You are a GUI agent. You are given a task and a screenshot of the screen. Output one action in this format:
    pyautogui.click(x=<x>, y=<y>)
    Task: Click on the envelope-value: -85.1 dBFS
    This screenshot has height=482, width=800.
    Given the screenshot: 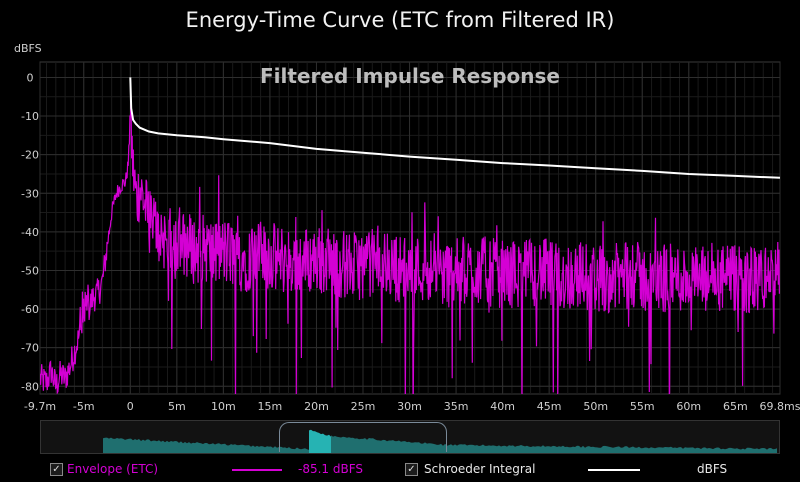 What is the action you would take?
    pyautogui.click(x=331, y=469)
    